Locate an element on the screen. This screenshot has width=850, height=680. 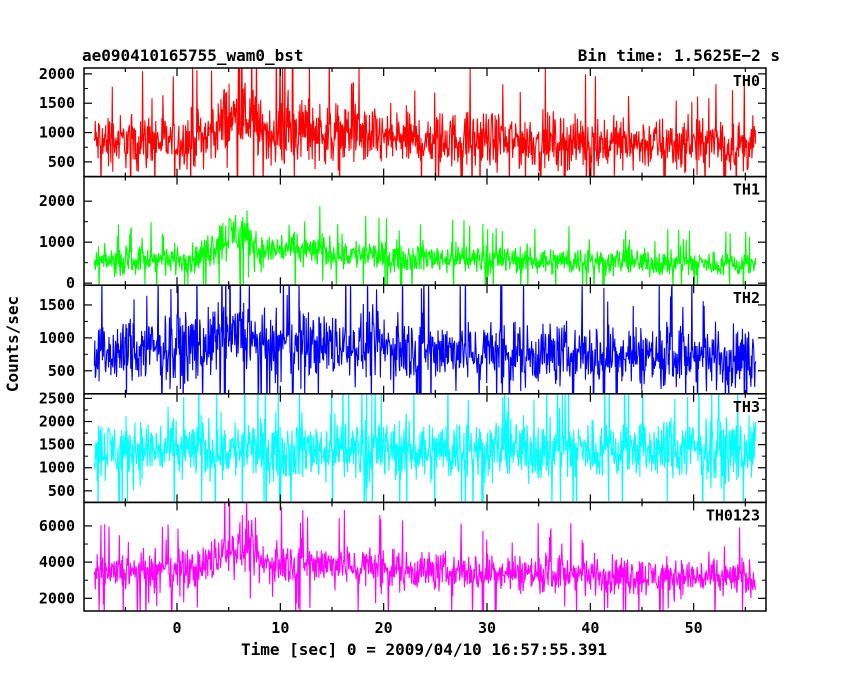
panel-frame is located at coordinates (425, 556).